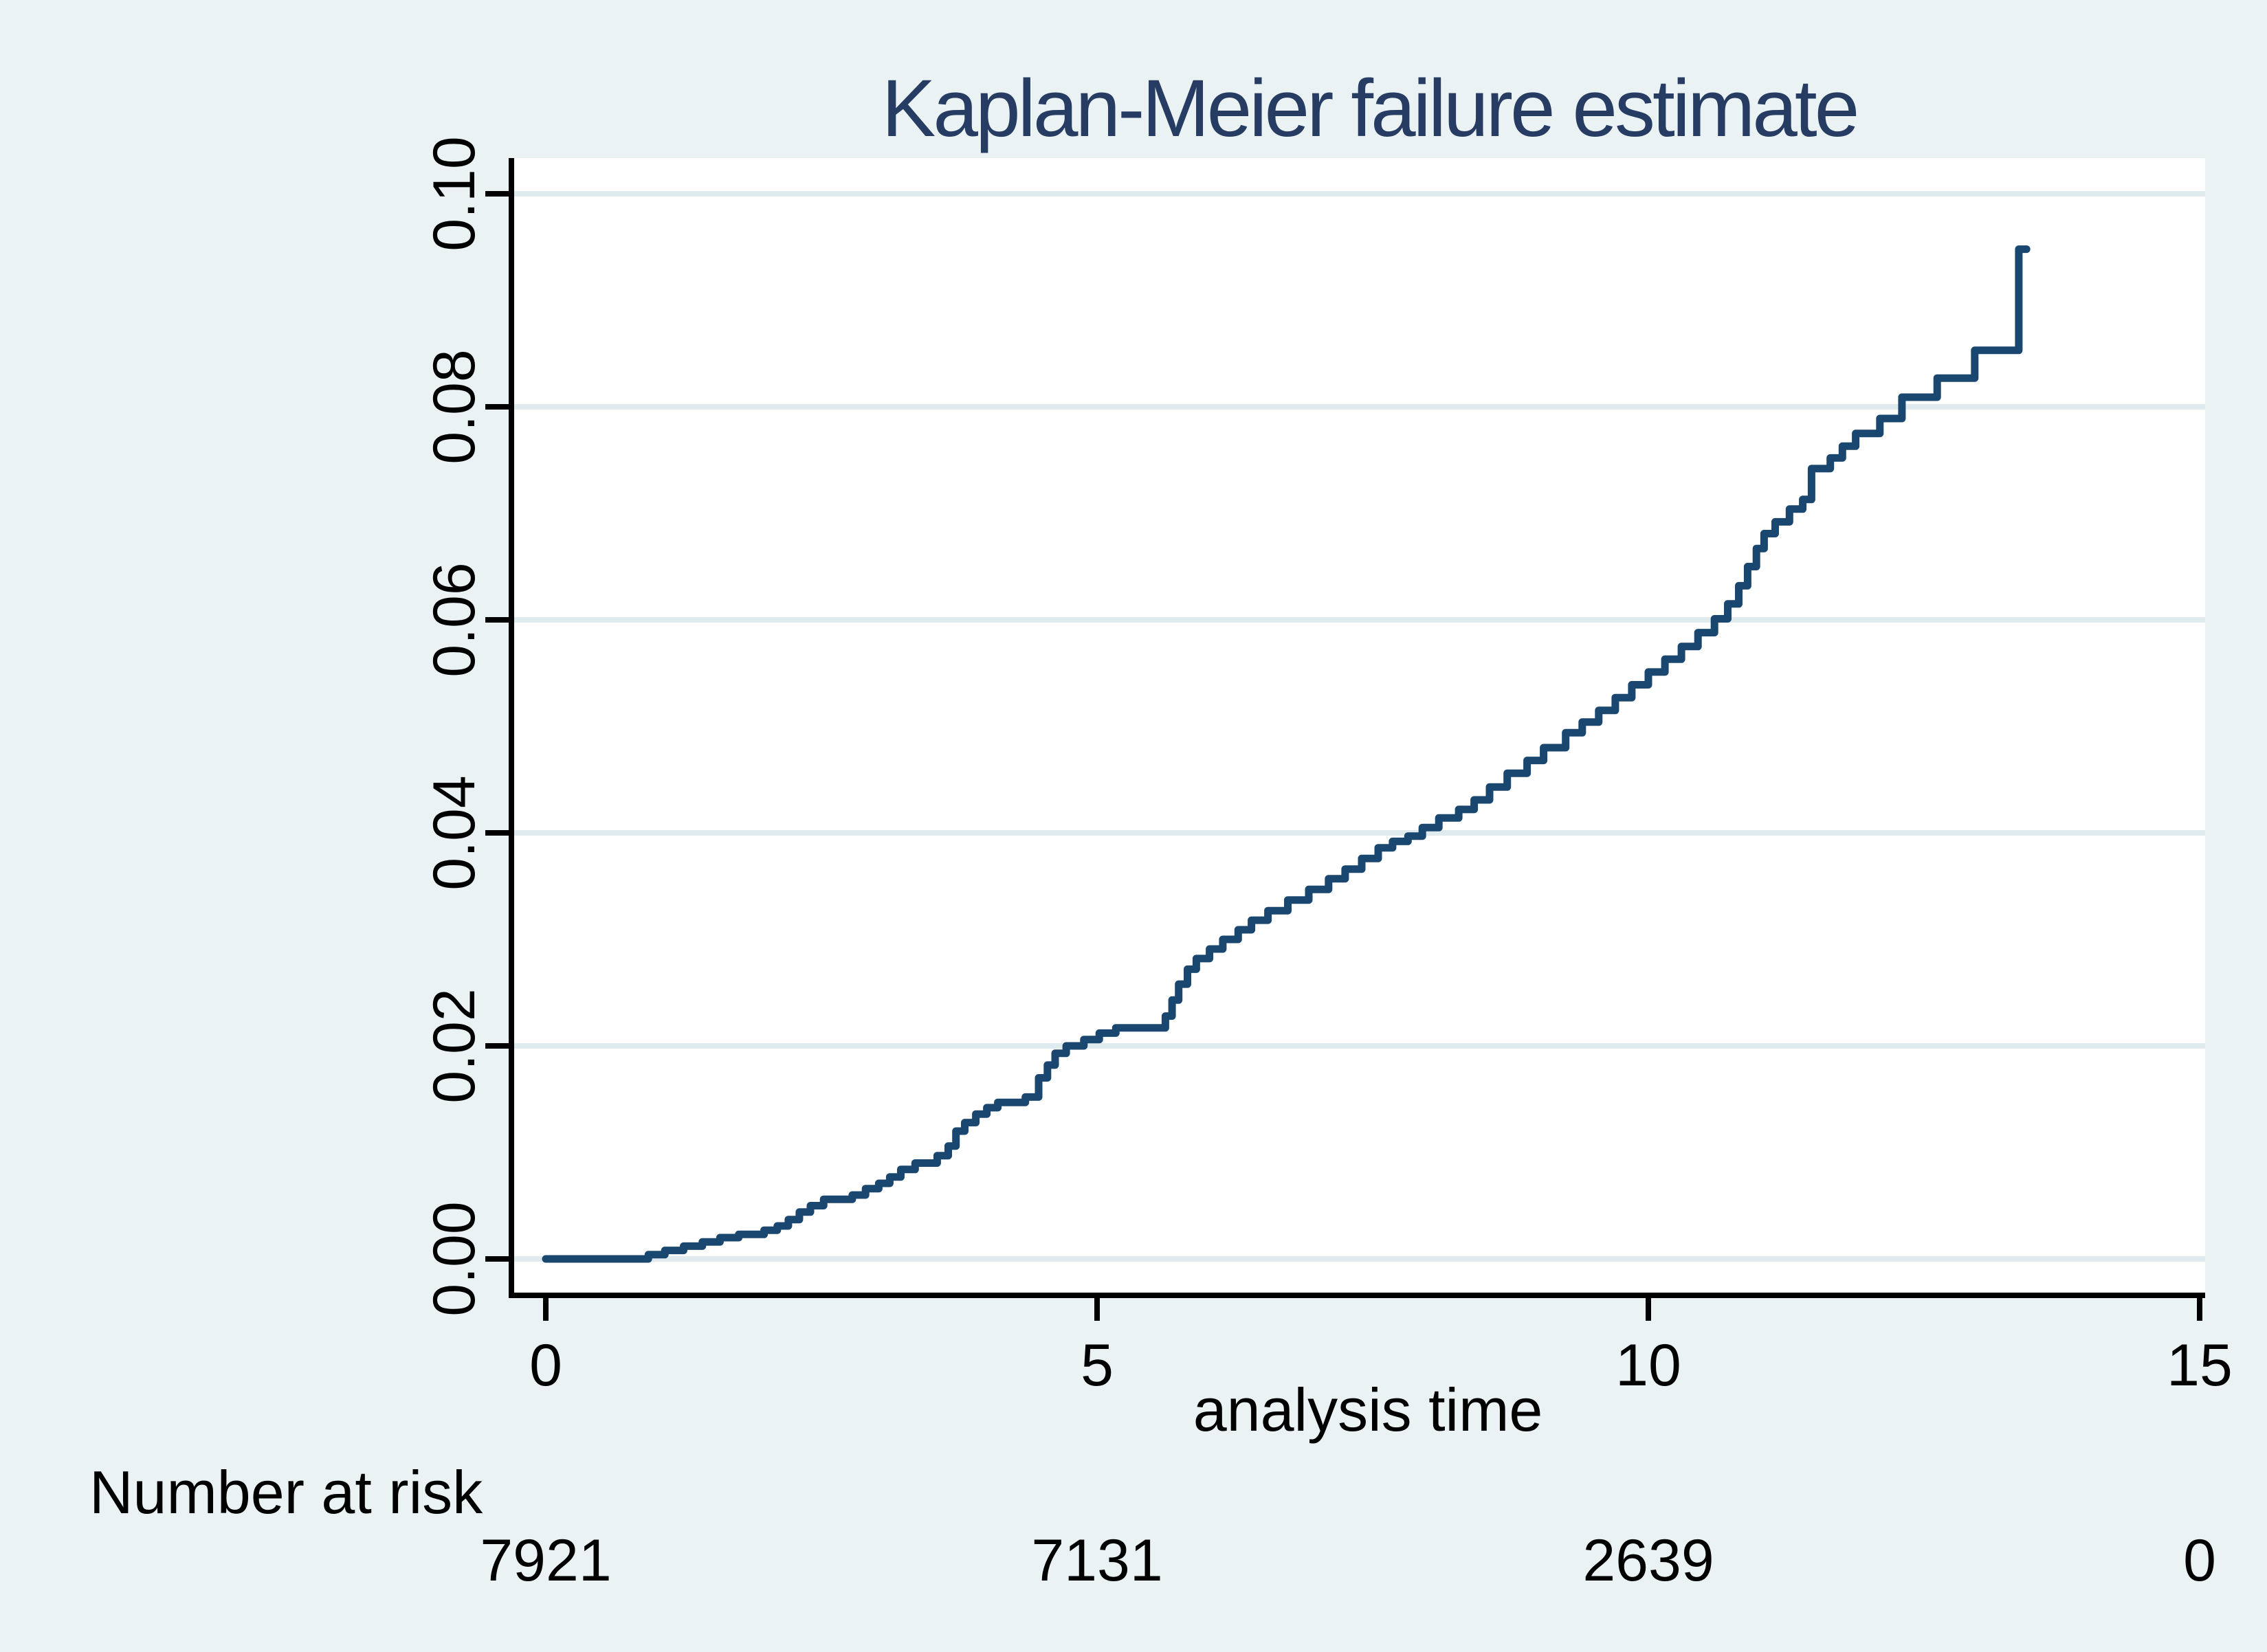  Describe the element at coordinates (1381, 1348) in the screenshot. I see `x-axis-ticks: 0 5 10 15` at that location.